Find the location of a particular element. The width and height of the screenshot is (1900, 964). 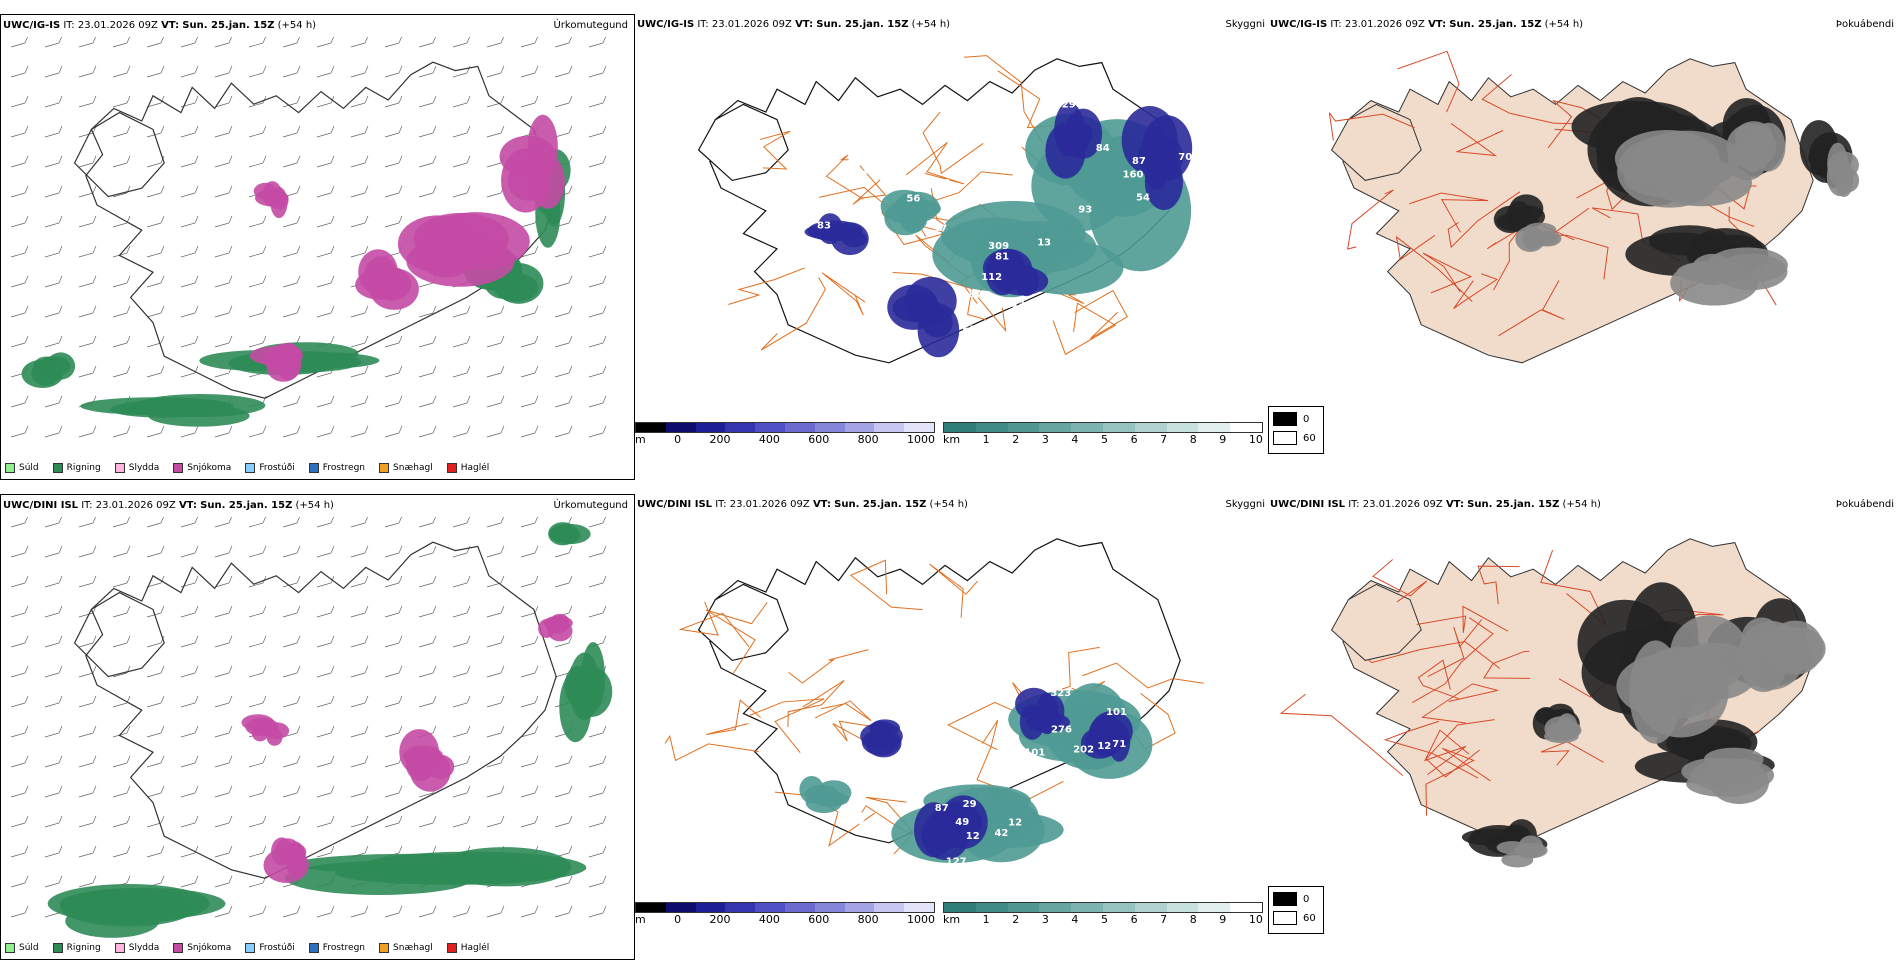

low-cloud-area is located at coordinates (1149, 140).